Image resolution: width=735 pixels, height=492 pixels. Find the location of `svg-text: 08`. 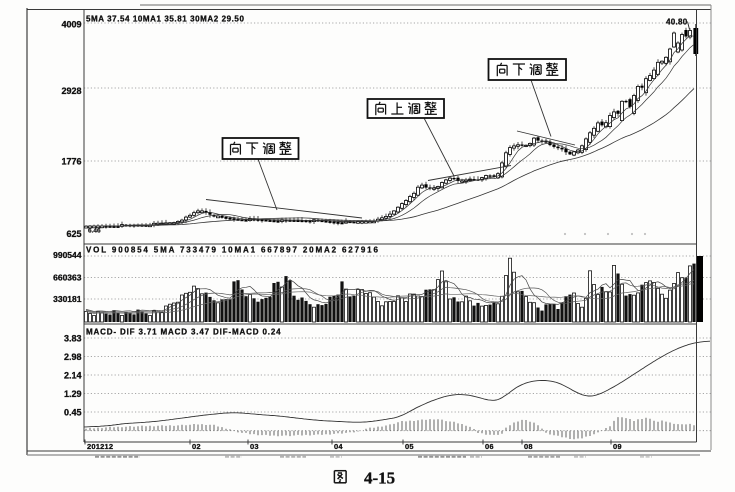

svg-text: 08 is located at coordinates (528, 446).